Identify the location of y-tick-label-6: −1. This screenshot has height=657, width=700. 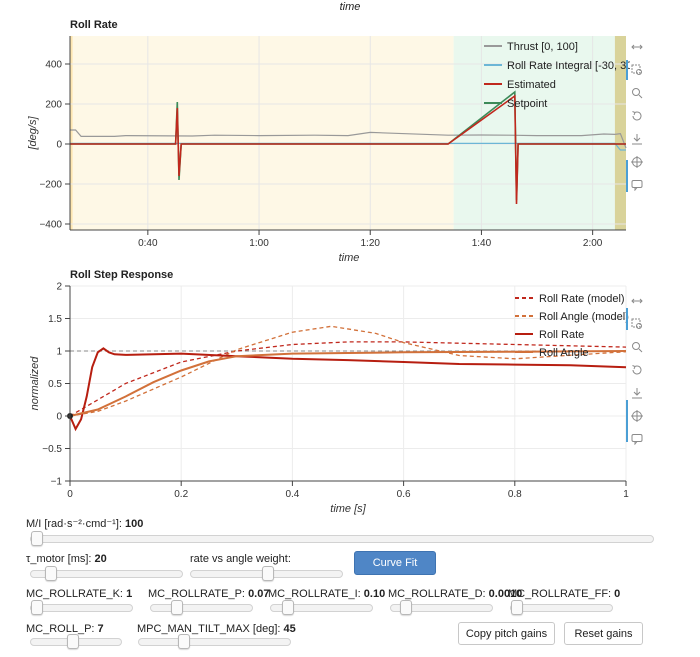
(57, 482).